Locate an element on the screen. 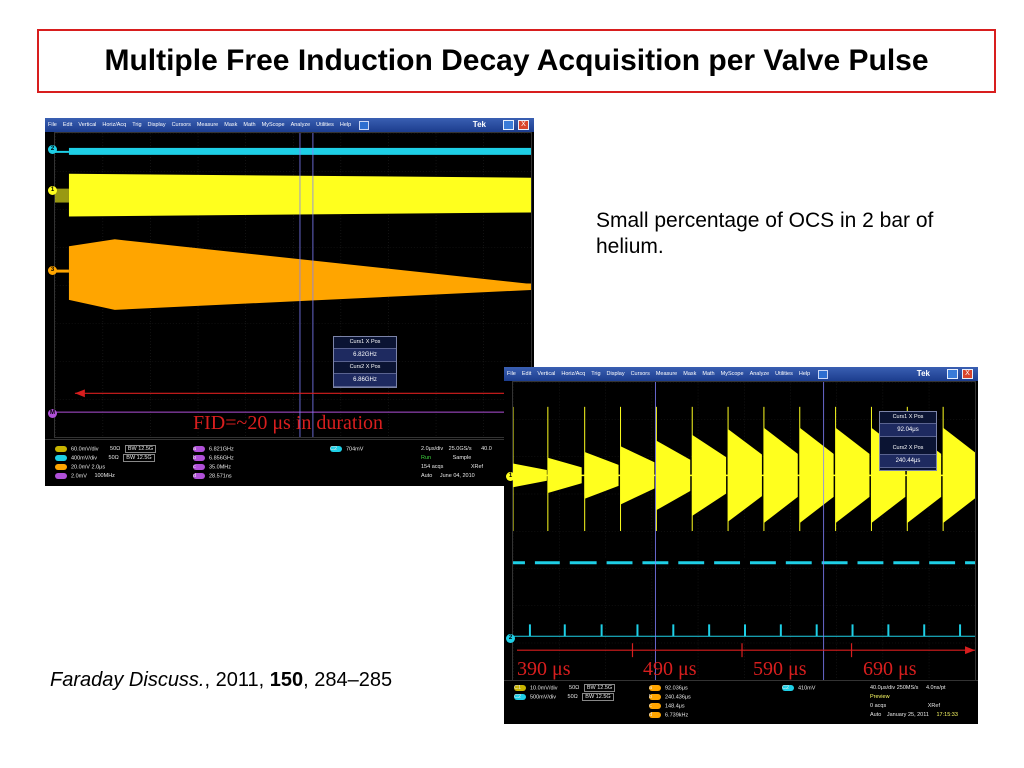  ch2-valve-pulses is located at coordinates (745, 597).